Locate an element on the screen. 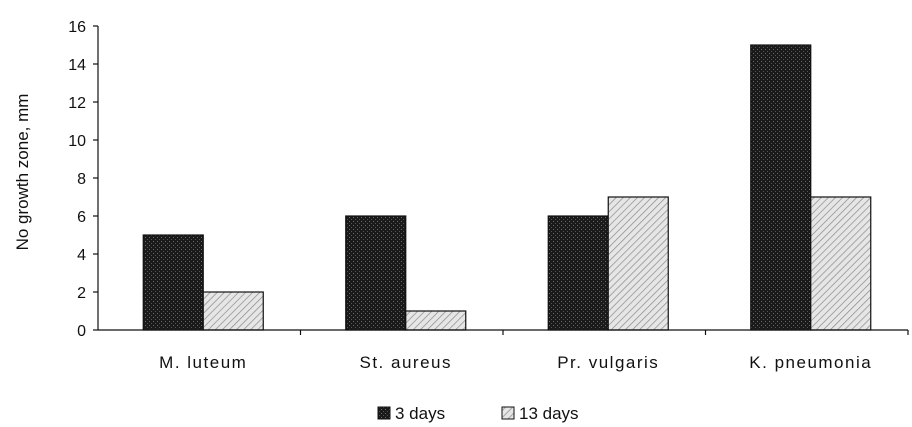  y-tick-label: 12 is located at coordinates (77, 103).